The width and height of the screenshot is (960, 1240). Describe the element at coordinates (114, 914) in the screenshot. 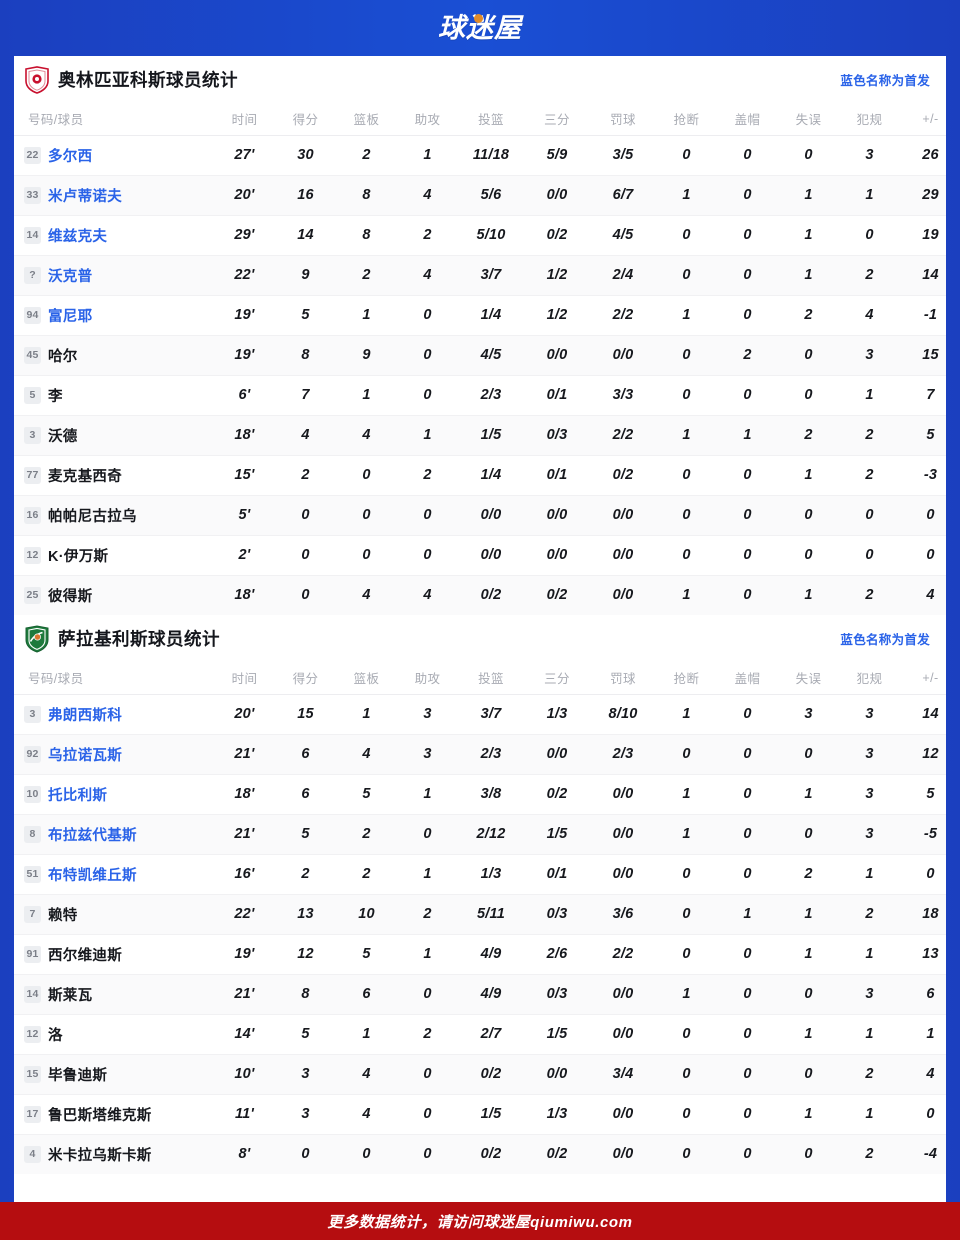

I see `player-cell: 7 赖特` at that location.